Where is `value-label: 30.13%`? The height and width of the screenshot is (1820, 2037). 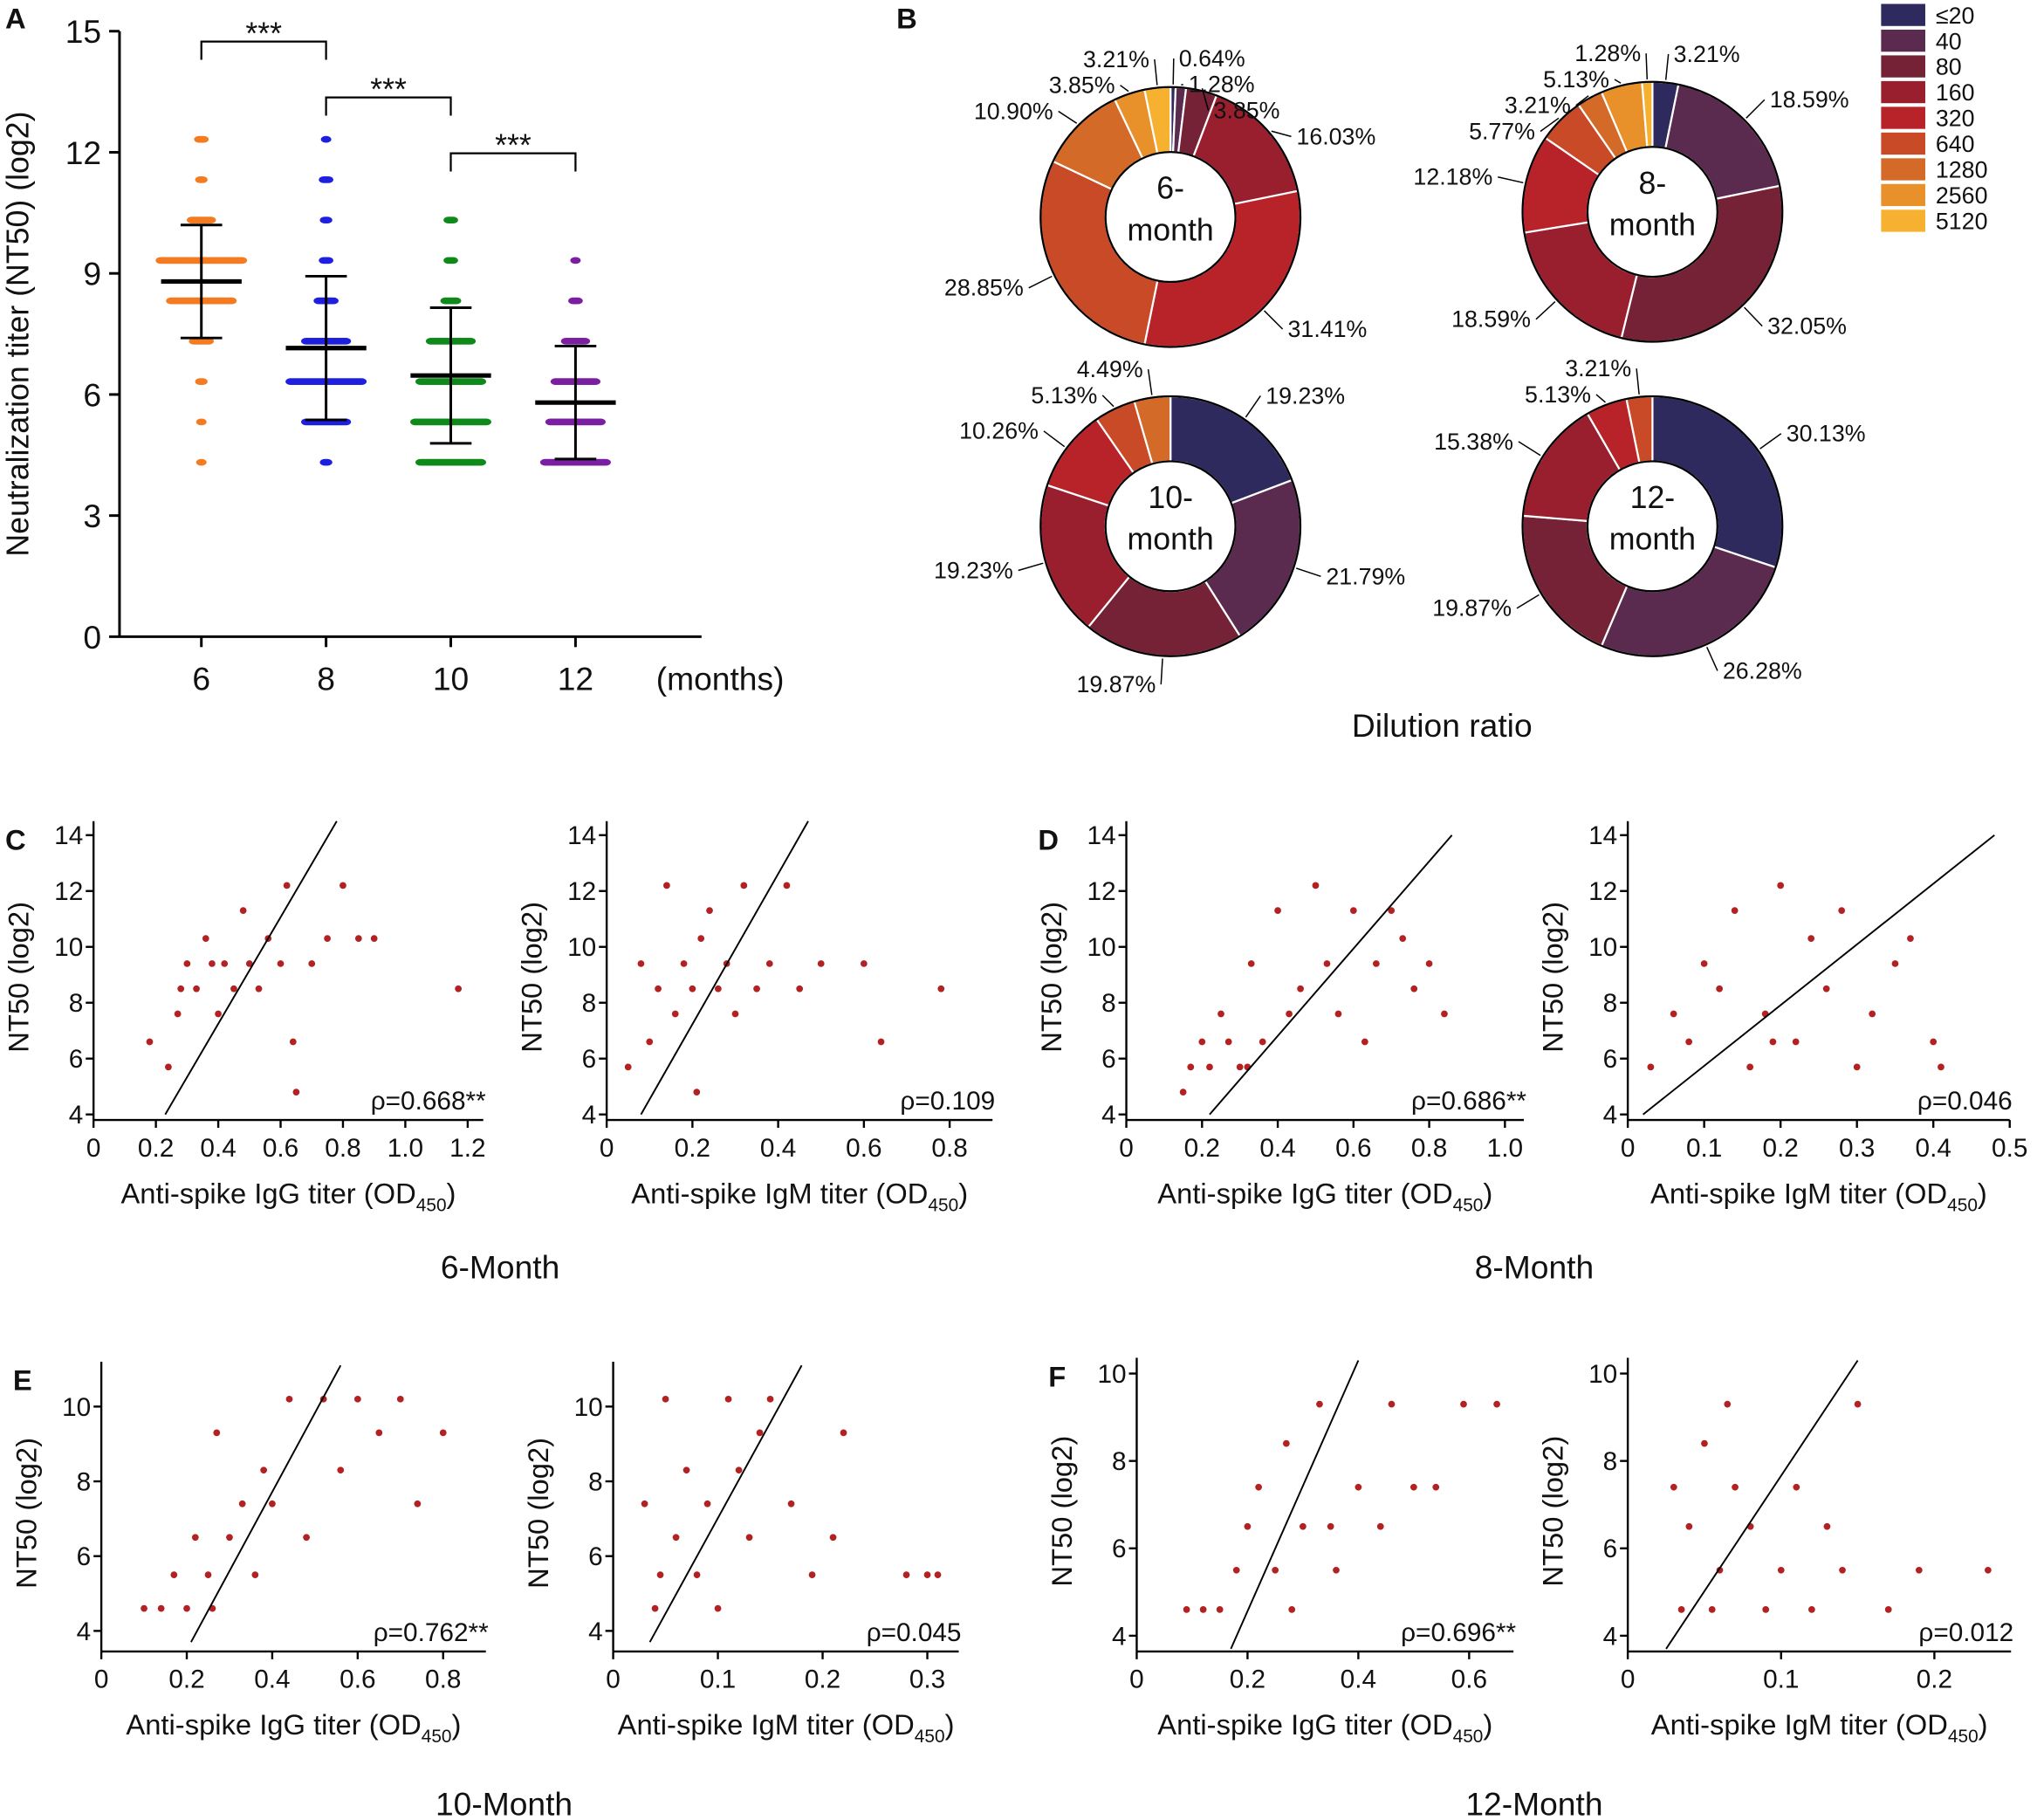 value-label: 30.13% is located at coordinates (1826, 434).